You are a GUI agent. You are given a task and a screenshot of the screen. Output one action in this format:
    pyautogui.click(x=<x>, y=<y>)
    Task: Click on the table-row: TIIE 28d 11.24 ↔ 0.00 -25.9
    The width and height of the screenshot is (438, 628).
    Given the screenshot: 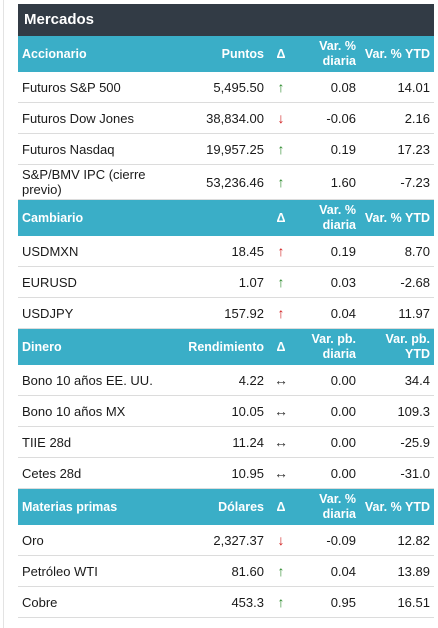 What is the action you would take?
    pyautogui.click(x=226, y=442)
    